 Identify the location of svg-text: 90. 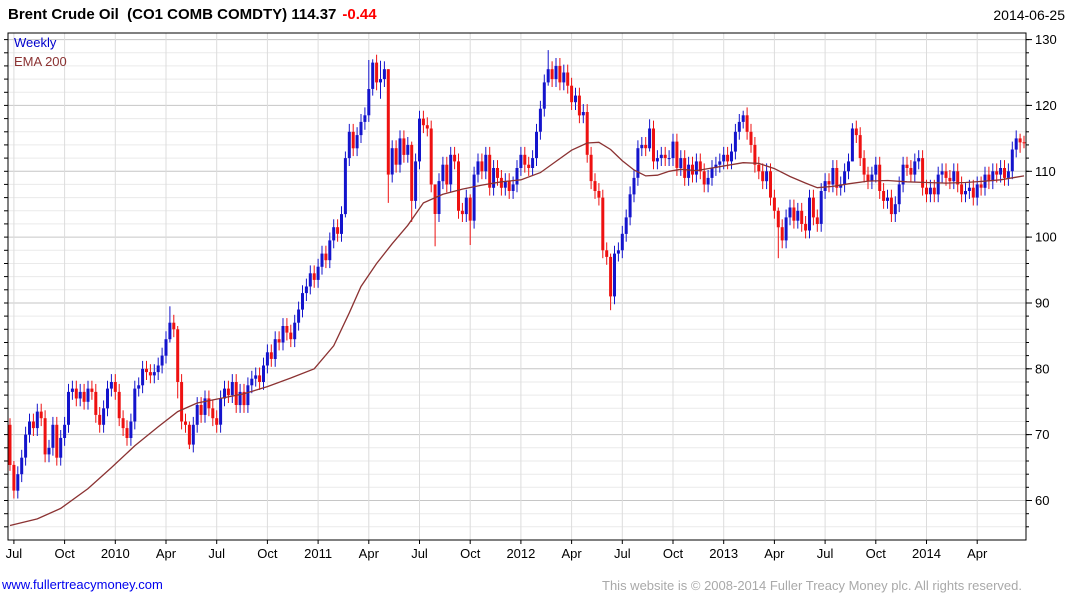
(1042, 303).